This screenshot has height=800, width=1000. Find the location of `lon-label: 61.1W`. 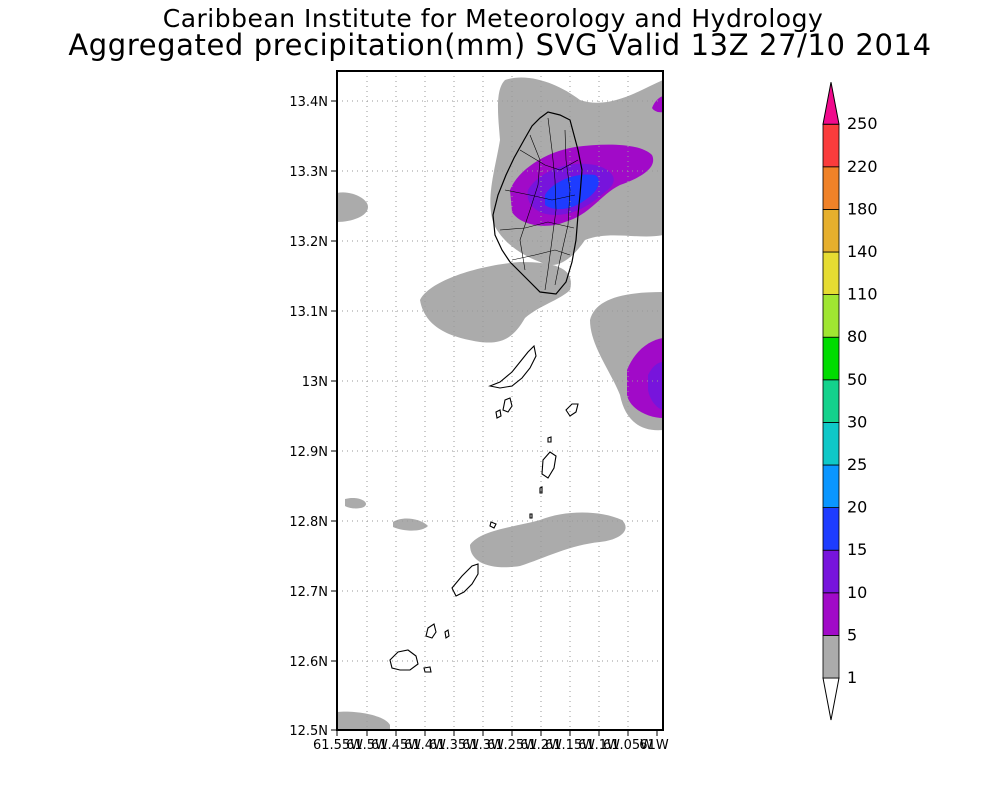

lon-label: 61.1W is located at coordinates (599, 745).